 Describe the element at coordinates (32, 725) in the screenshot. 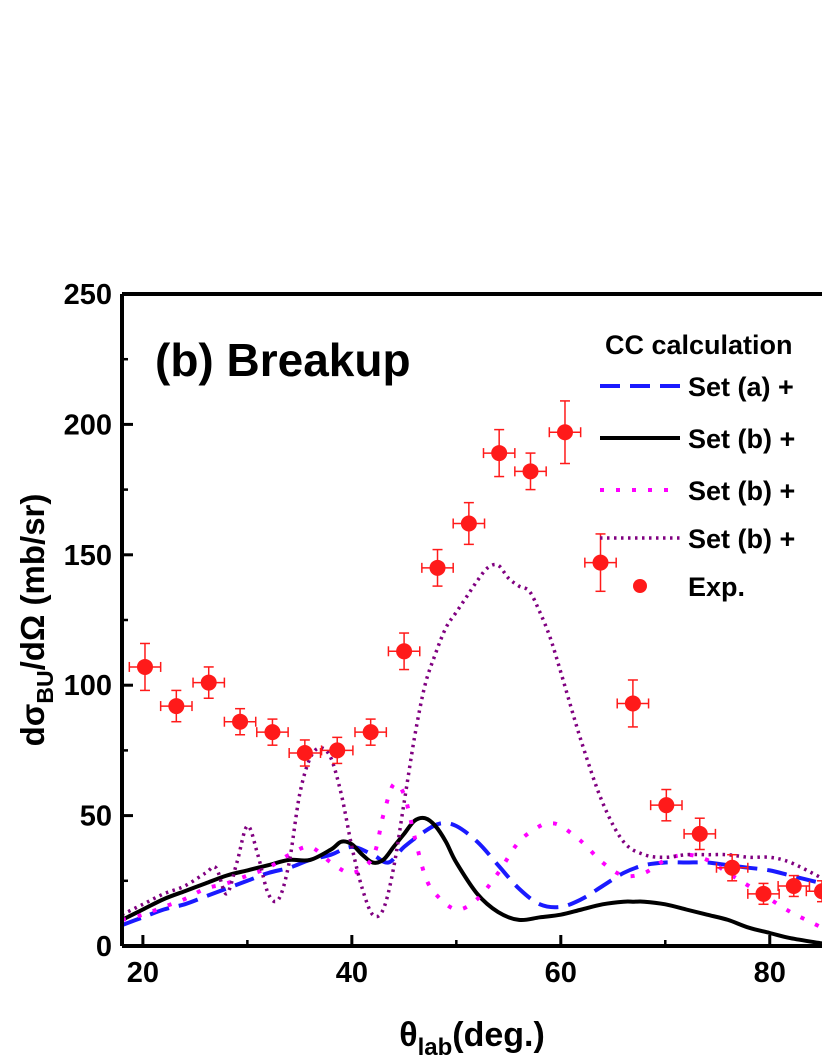

I see `y-axis-title-pre: dσ` at that location.